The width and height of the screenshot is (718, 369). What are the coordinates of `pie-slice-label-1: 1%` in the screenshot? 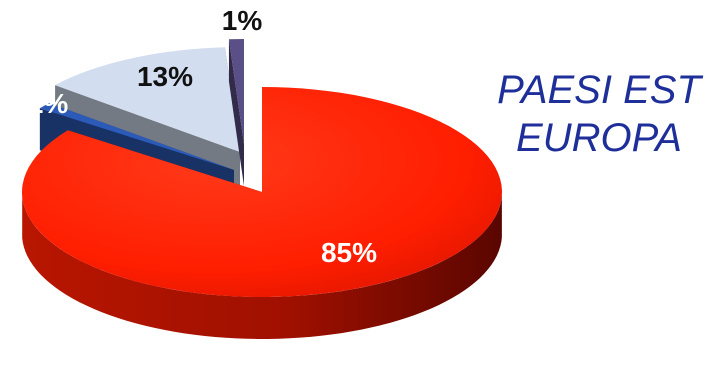 It's located at (48, 103).